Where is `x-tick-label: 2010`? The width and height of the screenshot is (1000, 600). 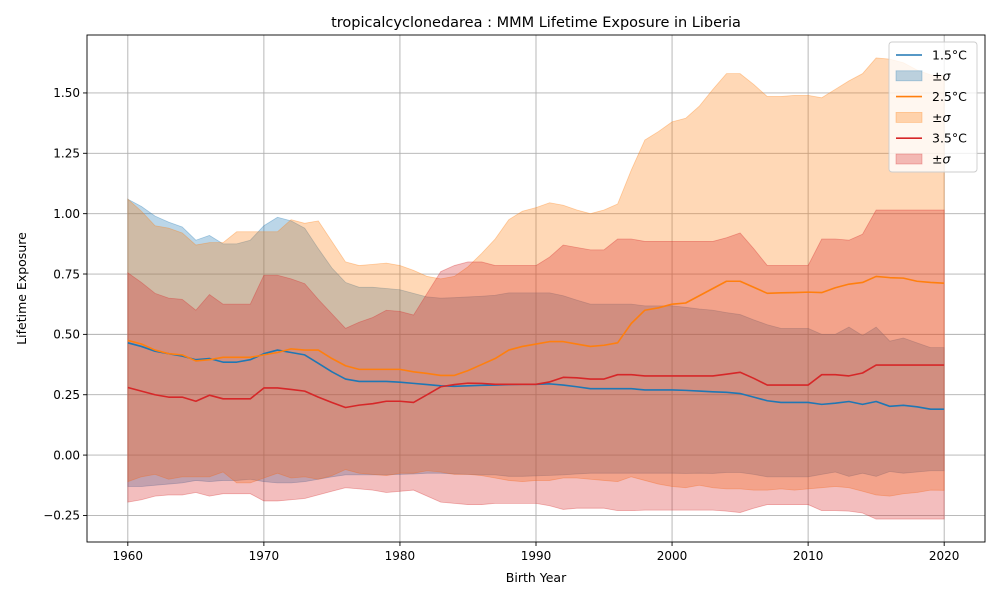 x-tick-label: 2010 is located at coordinates (808, 556).